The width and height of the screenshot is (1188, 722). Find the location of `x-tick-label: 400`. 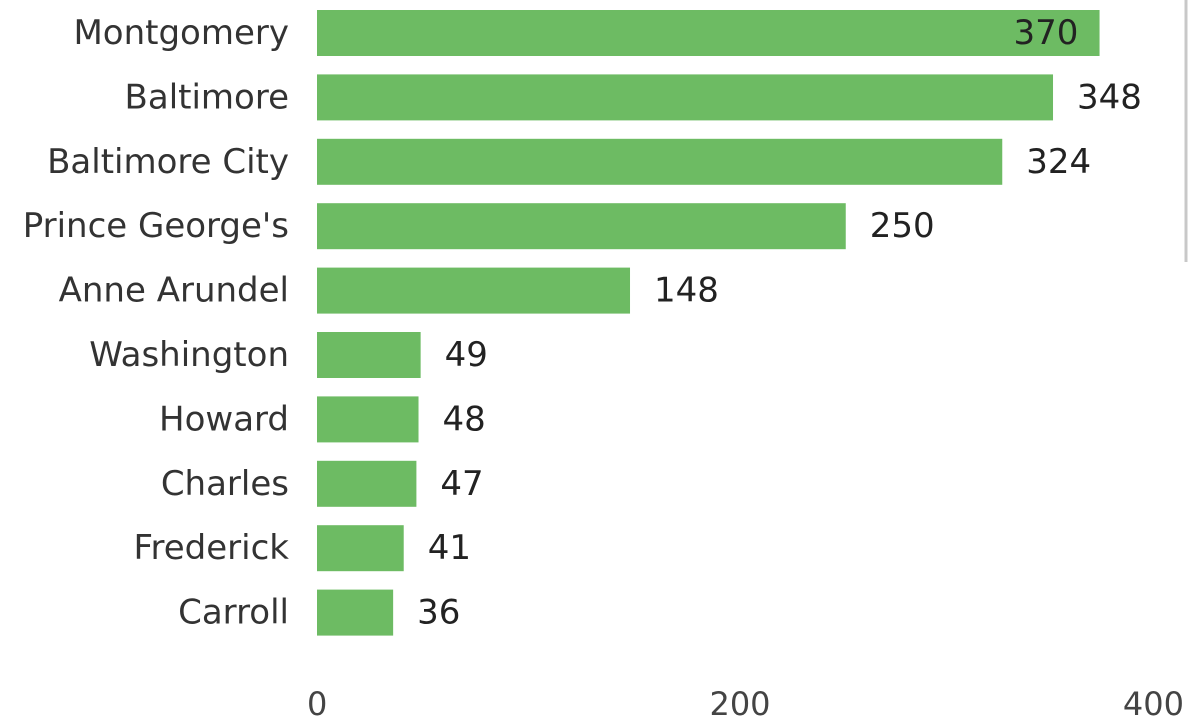

x-tick-label: 400 is located at coordinates (1153, 703).